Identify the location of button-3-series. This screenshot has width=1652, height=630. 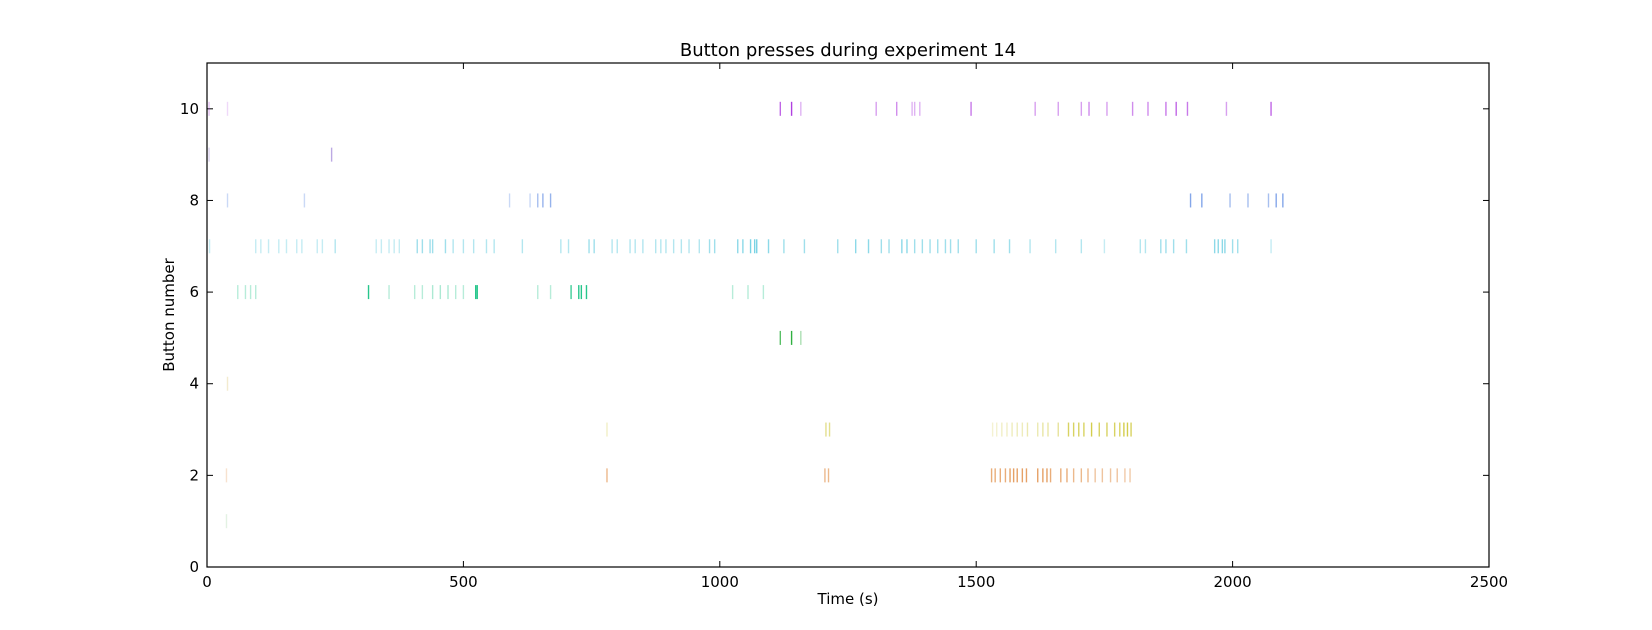
(869, 429).